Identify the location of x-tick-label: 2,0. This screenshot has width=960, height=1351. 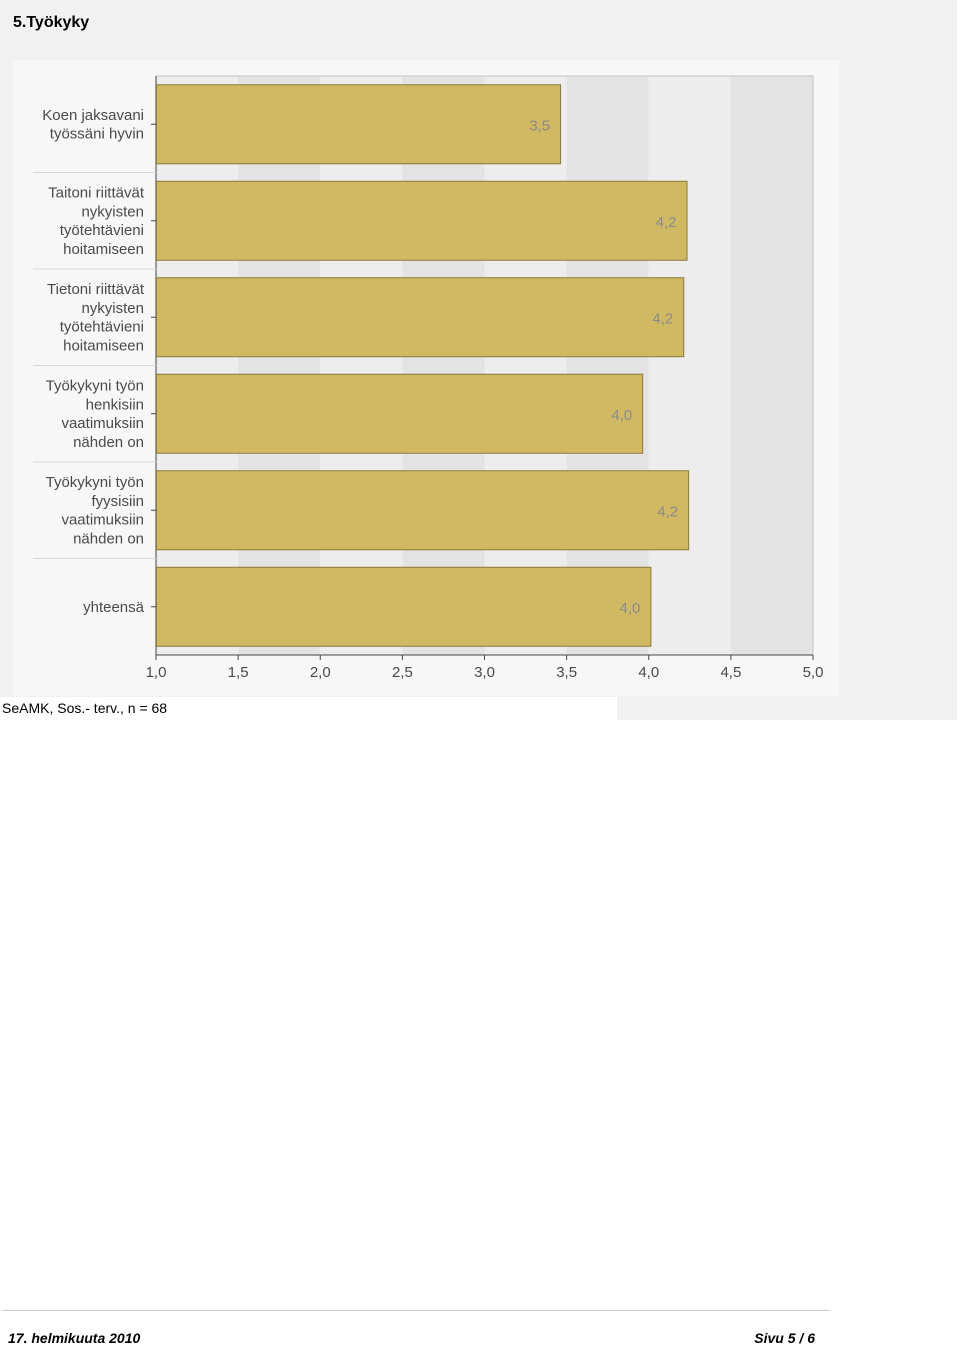
(320, 672).